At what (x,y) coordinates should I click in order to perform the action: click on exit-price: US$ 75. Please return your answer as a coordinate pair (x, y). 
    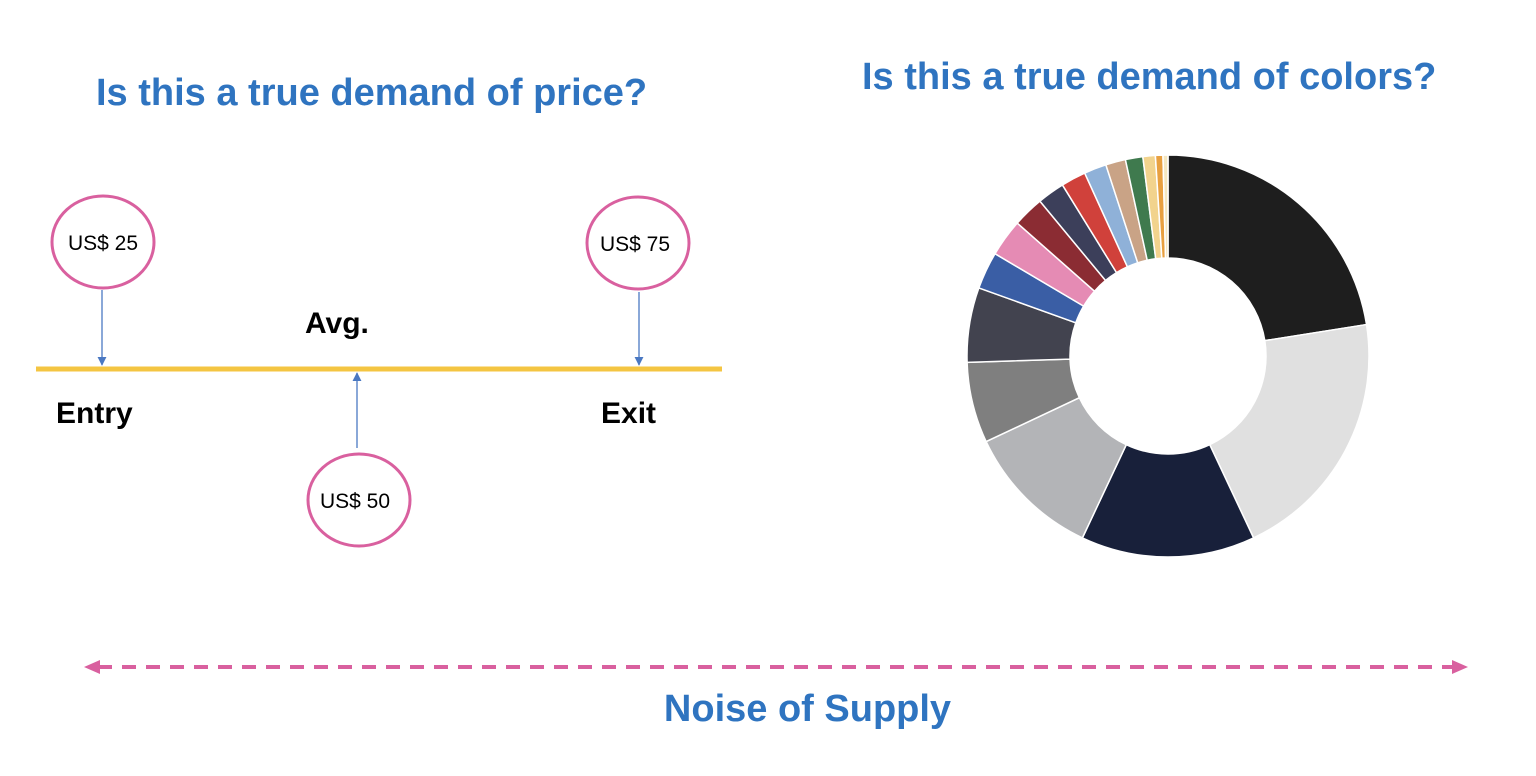
    Looking at the image, I should click on (635, 244).